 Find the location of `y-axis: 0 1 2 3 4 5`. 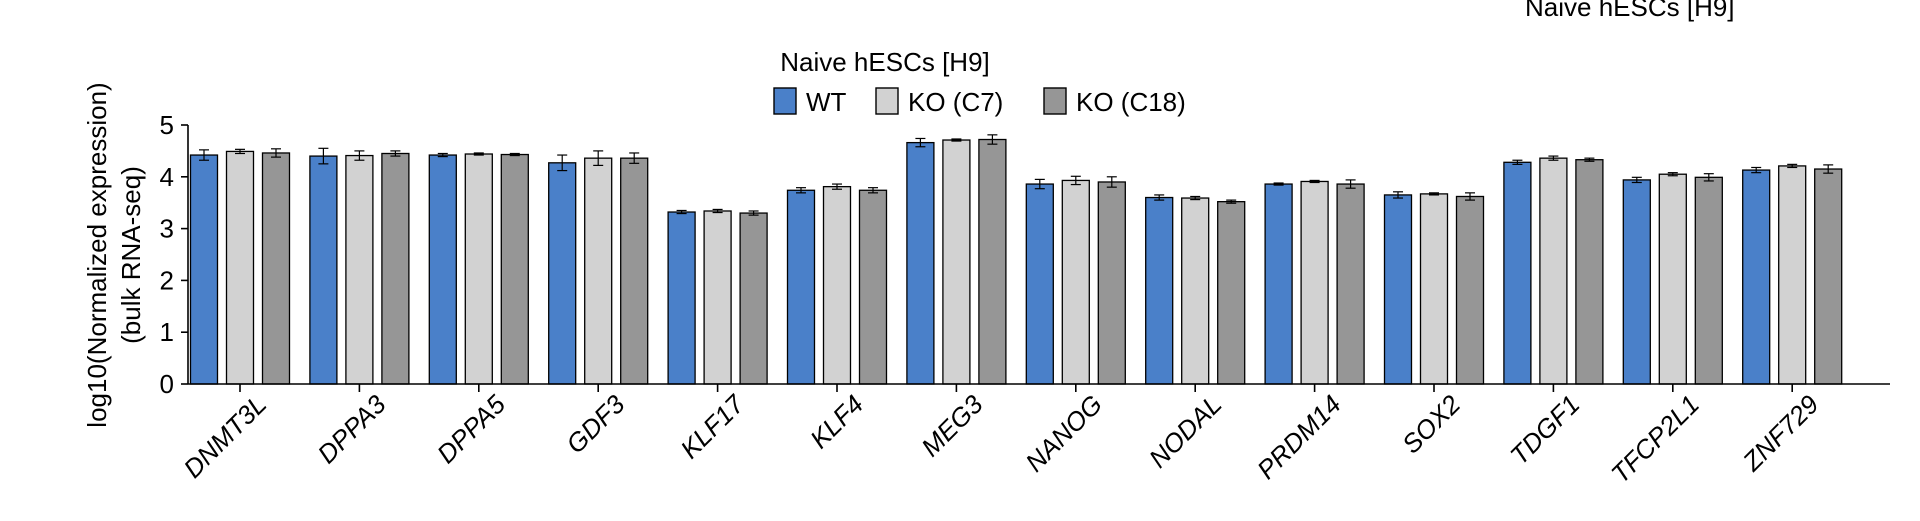

y-axis: 0 1 2 3 4 5 is located at coordinates (174, 254).